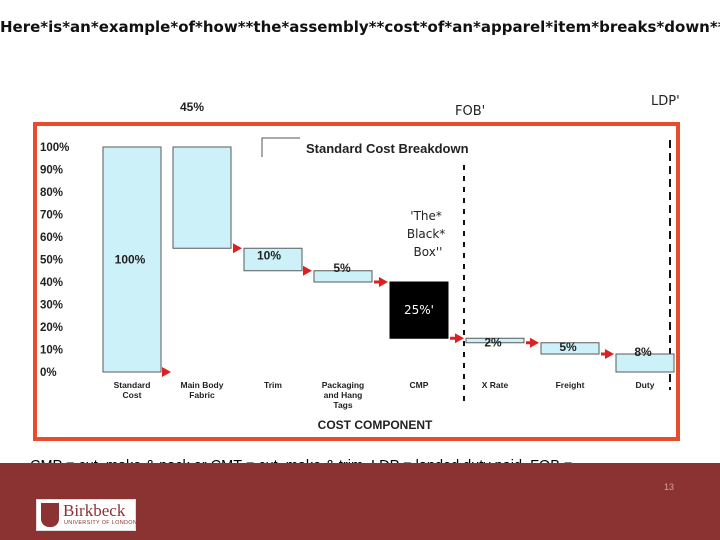 The width and height of the screenshot is (720, 540). Describe the element at coordinates (342, 405) in the screenshot. I see `x-category-label-line: Tags` at that location.